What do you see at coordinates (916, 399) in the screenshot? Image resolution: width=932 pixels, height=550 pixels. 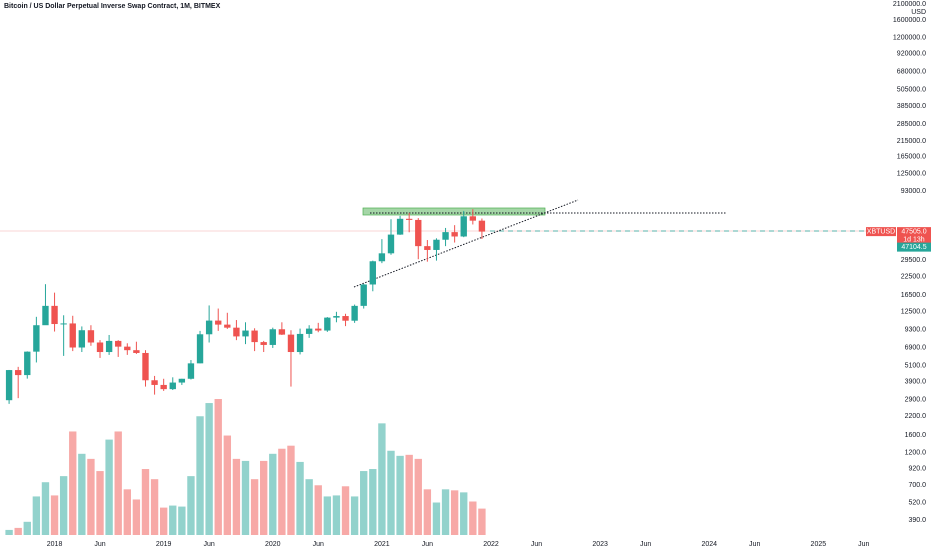 I see `y-tick-label: 2900.0` at bounding box center [916, 399].